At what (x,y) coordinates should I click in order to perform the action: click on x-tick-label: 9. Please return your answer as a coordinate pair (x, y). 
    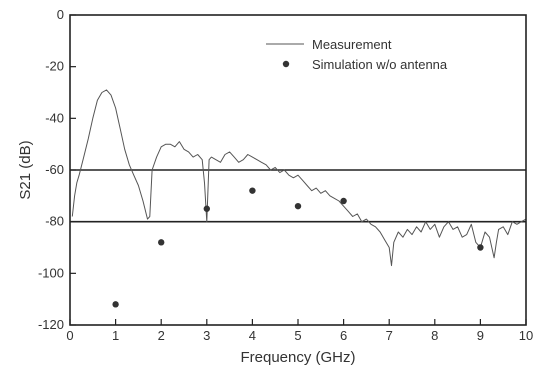
    Looking at the image, I should click on (480, 335).